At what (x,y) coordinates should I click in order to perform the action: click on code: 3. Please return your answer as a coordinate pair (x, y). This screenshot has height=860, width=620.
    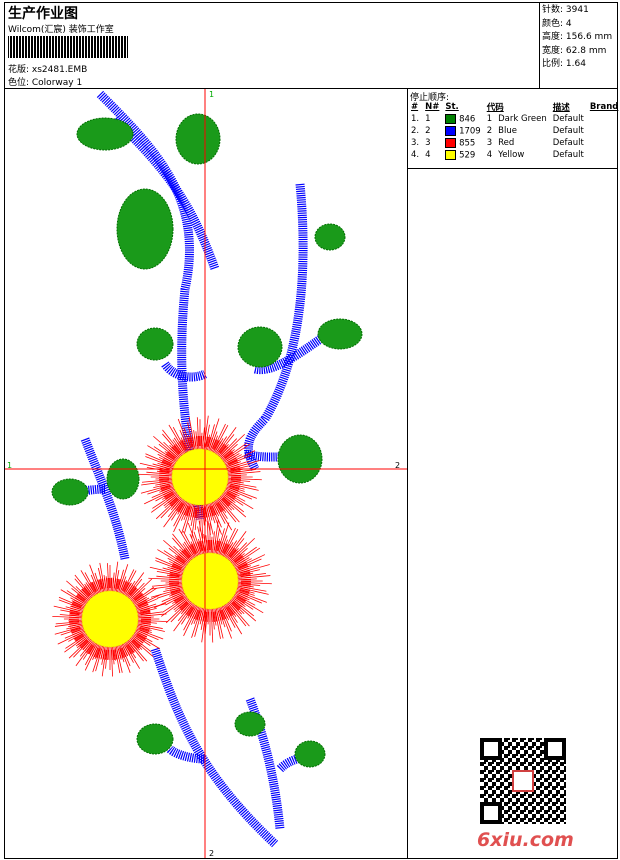
    Looking at the image, I should click on (489, 143).